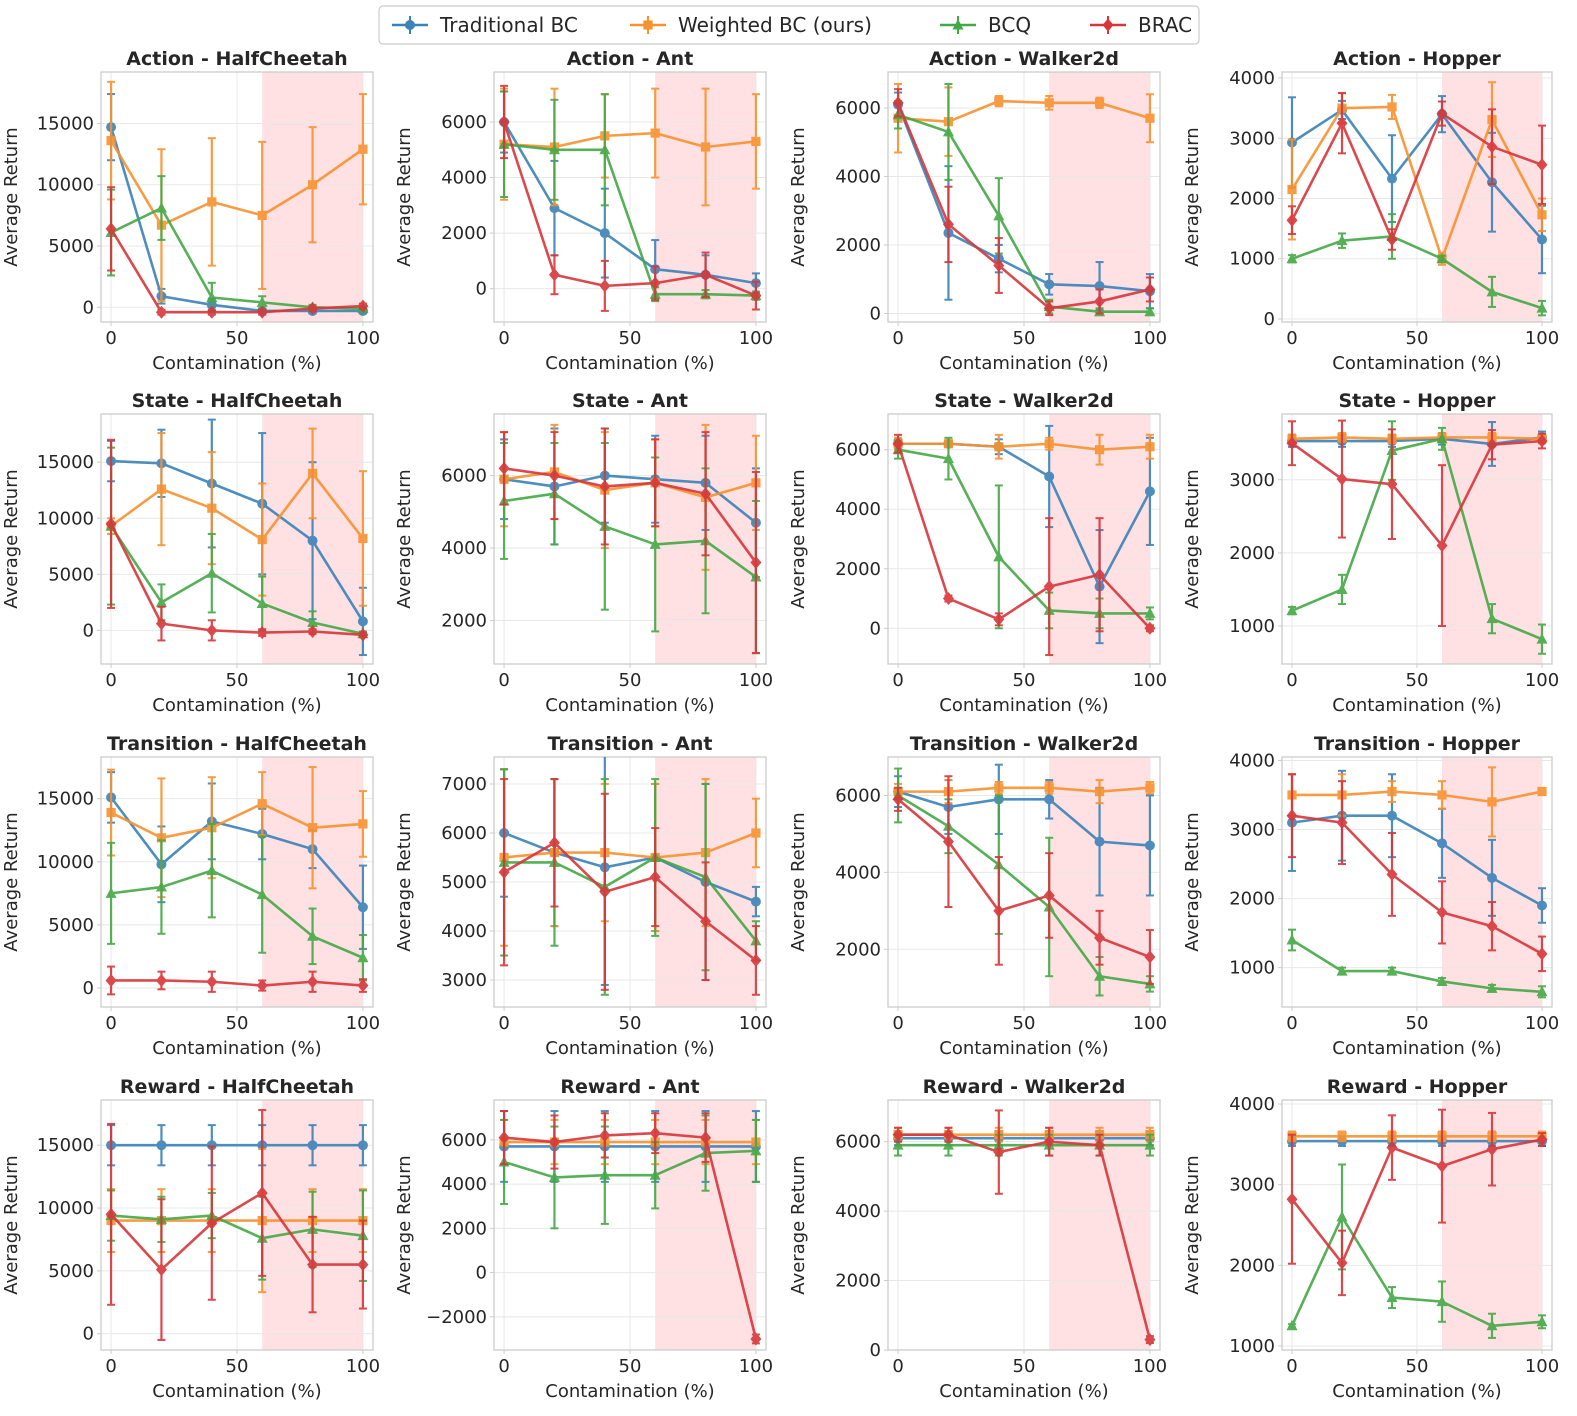  Describe the element at coordinates (1024, 59) in the screenshot. I see `subplot-title: Action - Walker2d` at that location.